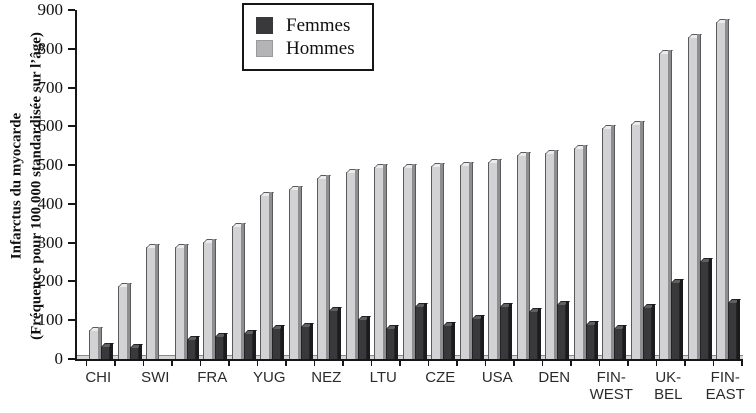 The height and width of the screenshot is (413, 756). What do you see at coordinates (665, 204) in the screenshot?
I see `bar-hommes-UK-BEL` at bounding box center [665, 204].